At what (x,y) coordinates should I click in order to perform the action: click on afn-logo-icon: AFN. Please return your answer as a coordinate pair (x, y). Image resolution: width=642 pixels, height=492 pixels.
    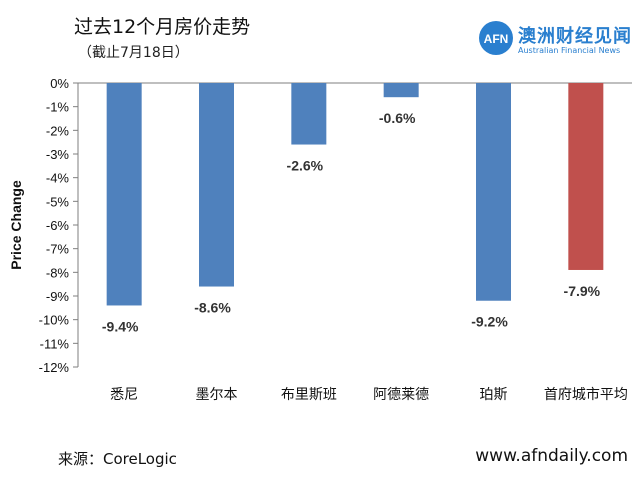
    Looking at the image, I should click on (496, 38).